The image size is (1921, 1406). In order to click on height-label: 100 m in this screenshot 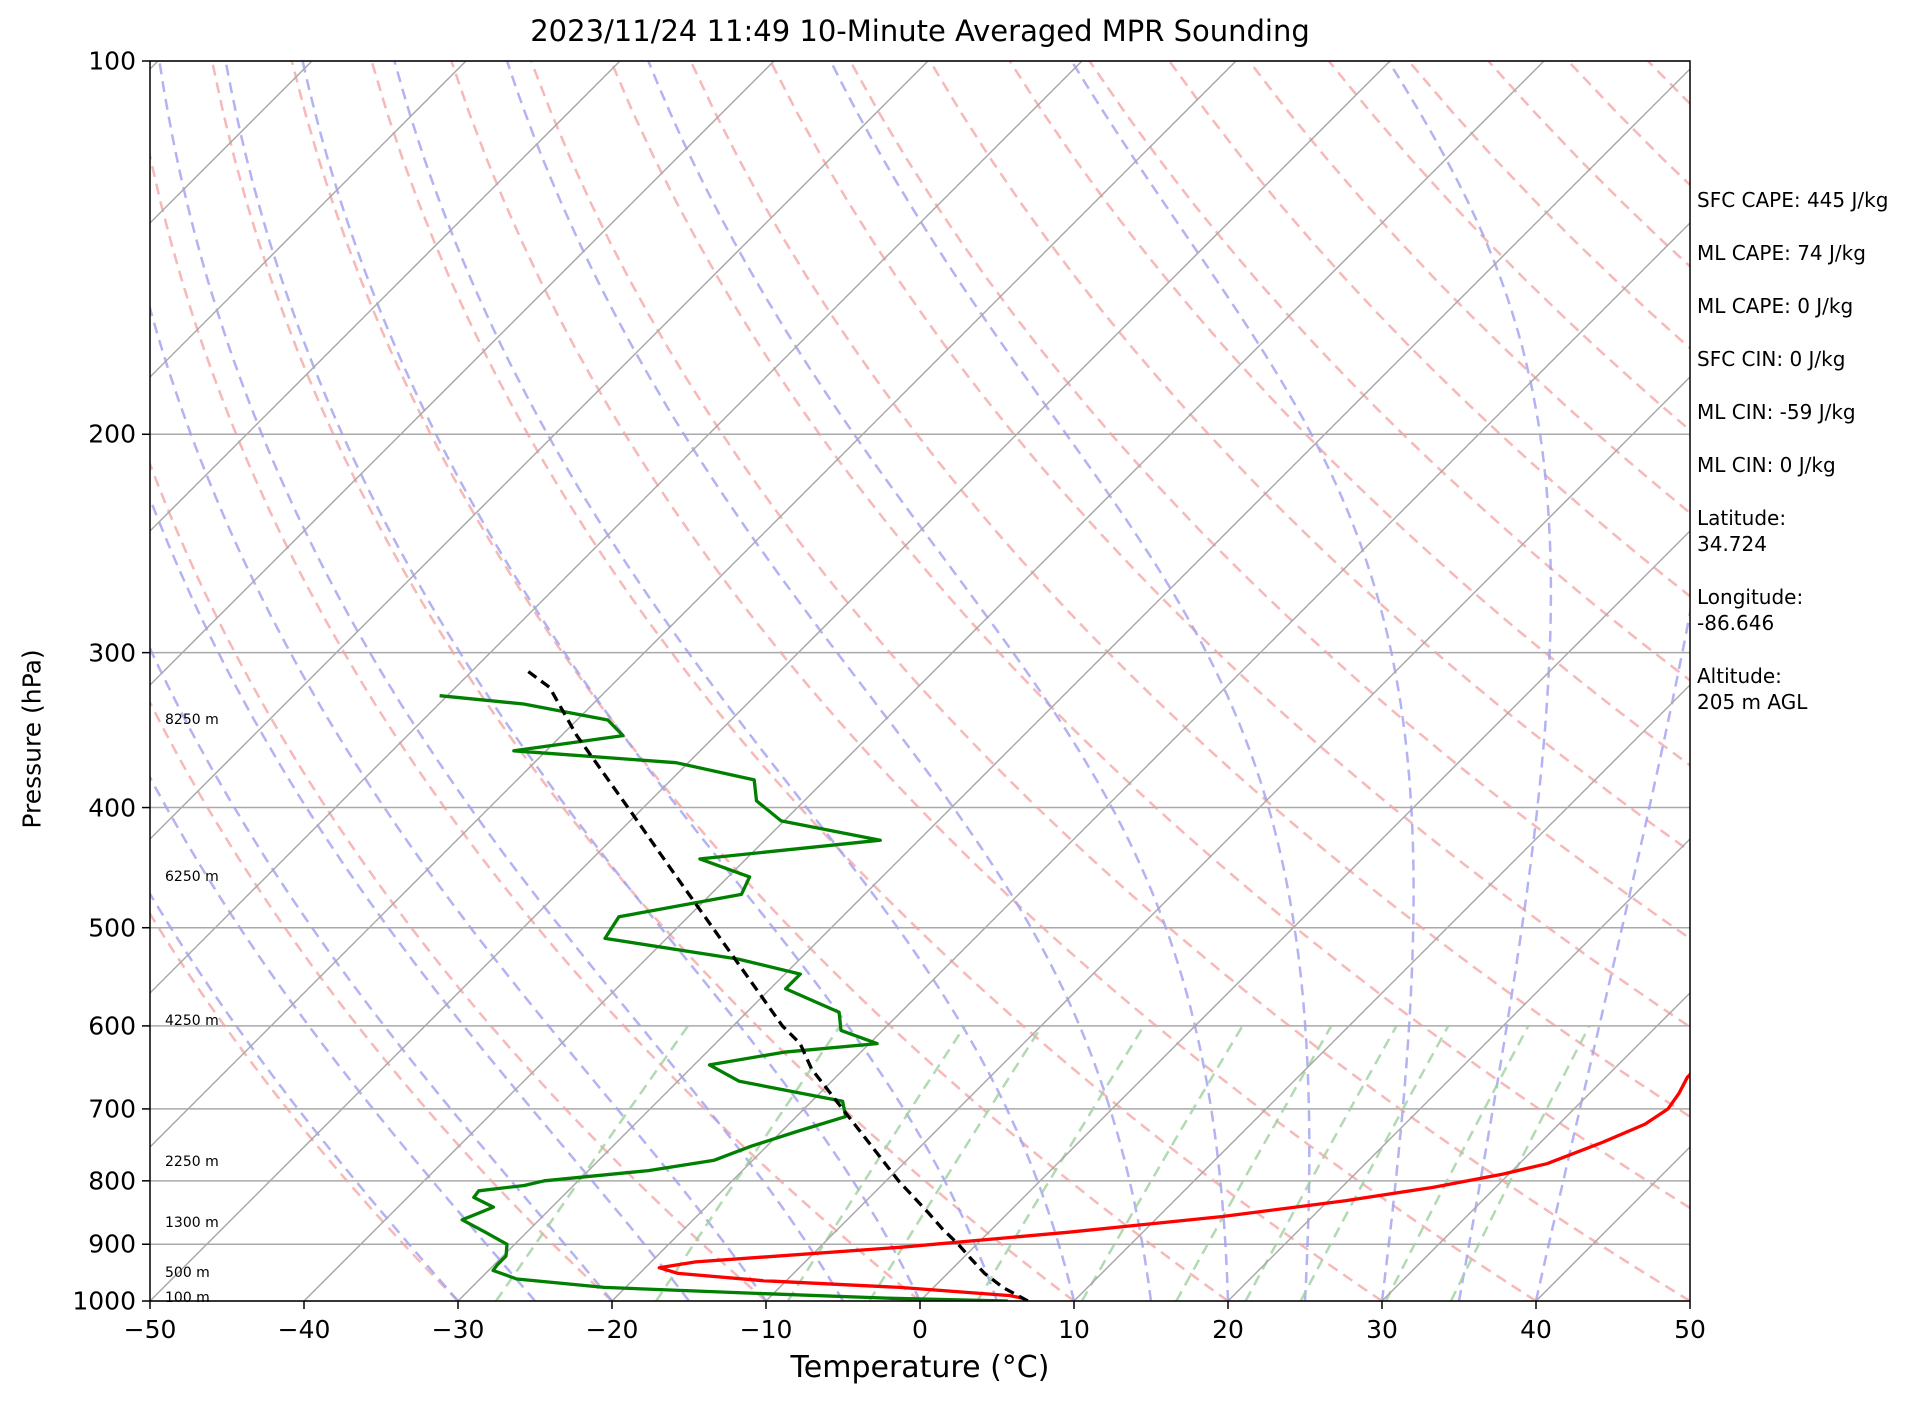, I will do `click(187, 1298)`.